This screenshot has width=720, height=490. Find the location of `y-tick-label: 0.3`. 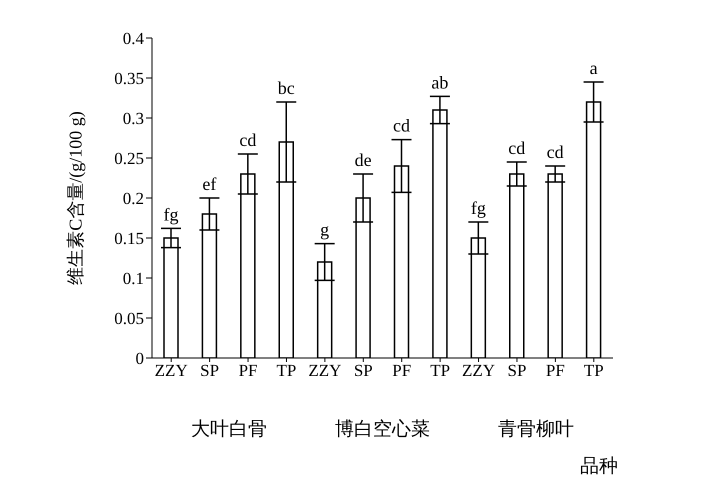

y-tick-label: 0.3 is located at coordinates (133, 118).